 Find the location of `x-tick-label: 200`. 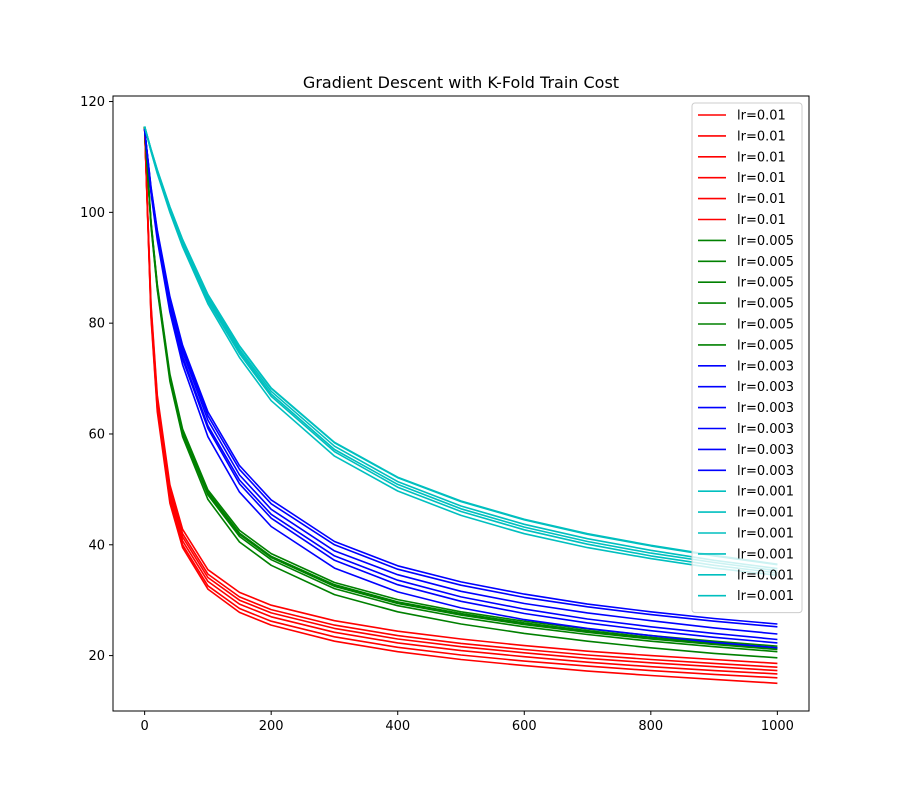

x-tick-label: 200 is located at coordinates (271, 726).